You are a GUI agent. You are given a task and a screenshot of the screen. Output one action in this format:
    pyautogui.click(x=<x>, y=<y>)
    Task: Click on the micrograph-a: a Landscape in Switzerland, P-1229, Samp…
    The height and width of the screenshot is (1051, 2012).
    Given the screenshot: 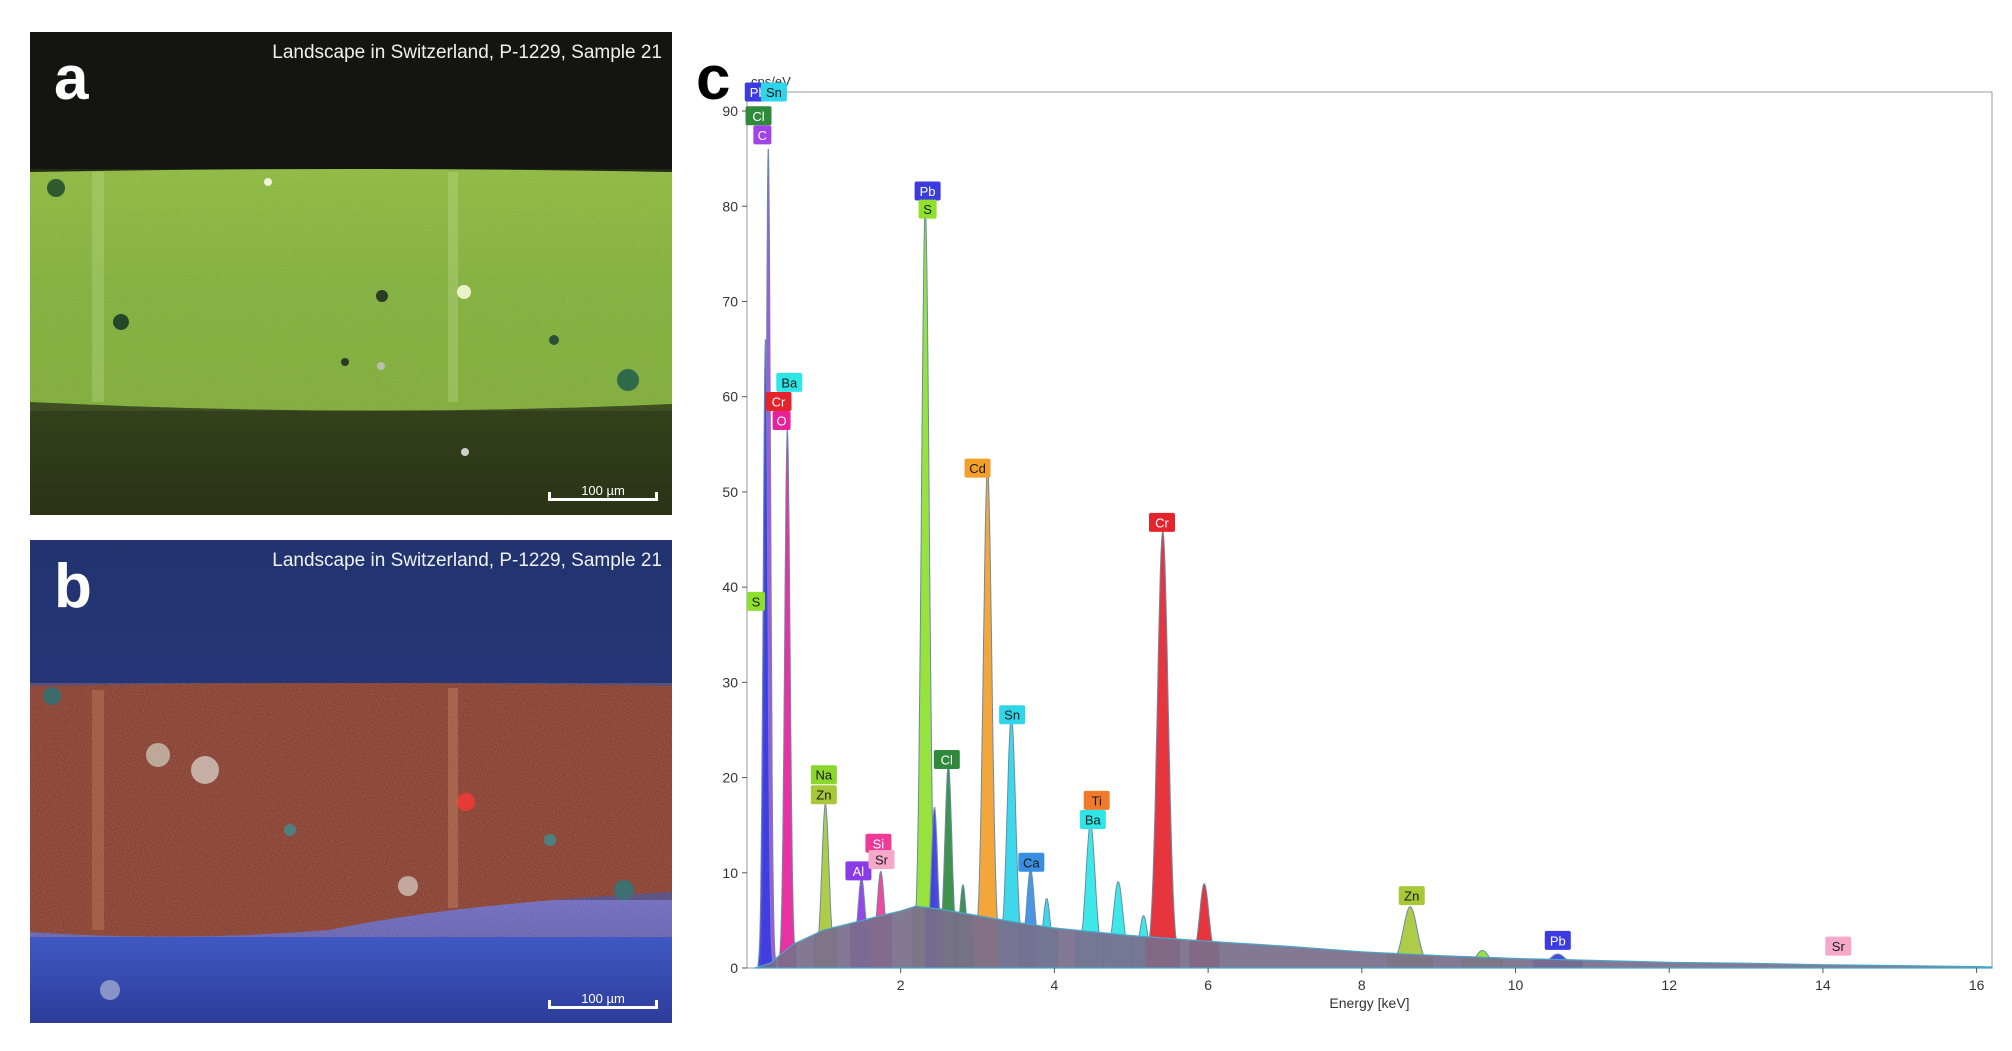 What is the action you would take?
    pyautogui.click(x=351, y=273)
    